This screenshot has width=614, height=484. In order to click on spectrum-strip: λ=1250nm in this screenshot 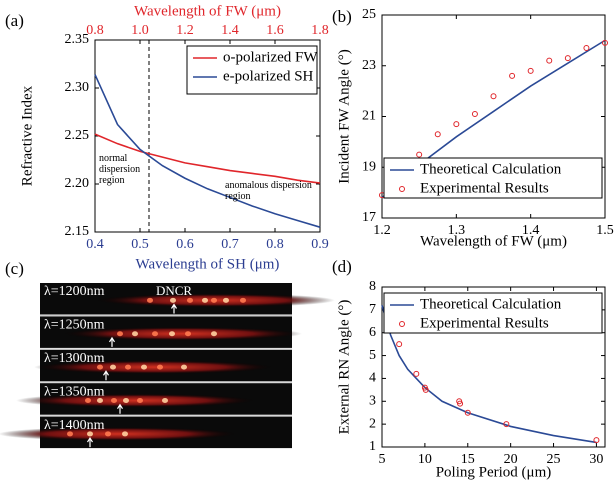, I will do `click(171, 332)`.